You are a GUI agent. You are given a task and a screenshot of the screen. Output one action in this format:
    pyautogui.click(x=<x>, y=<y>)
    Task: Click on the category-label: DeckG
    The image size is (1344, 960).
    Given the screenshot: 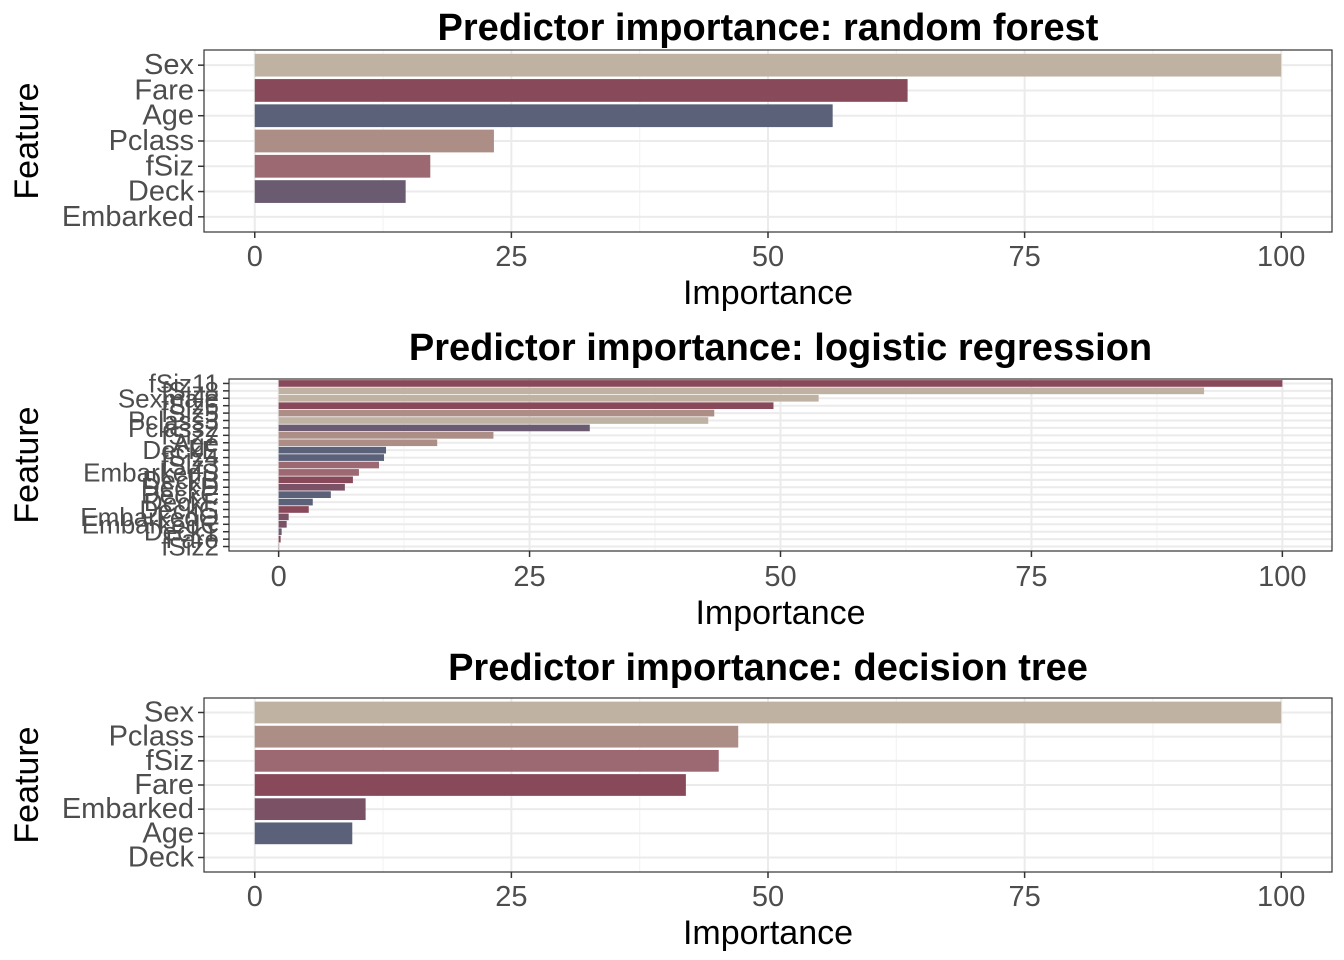 What is the action you would take?
    pyautogui.click(x=179, y=509)
    